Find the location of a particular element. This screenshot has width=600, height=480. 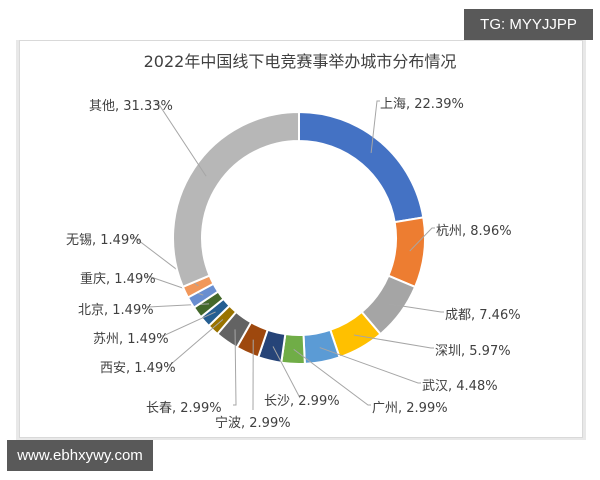

data-label: 上海, 22.39% is located at coordinates (422, 104).